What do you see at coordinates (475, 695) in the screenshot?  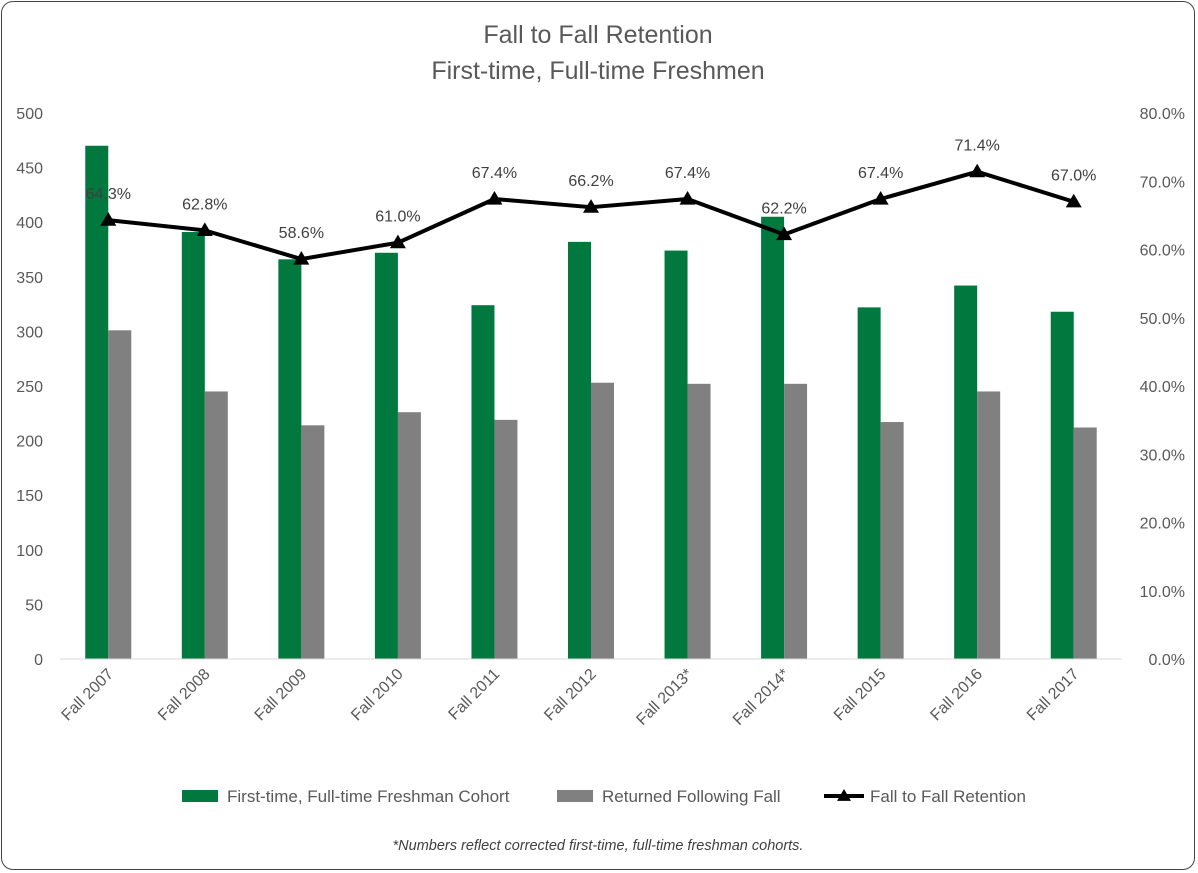 I see `x-tick-4: Fall 2011` at bounding box center [475, 695].